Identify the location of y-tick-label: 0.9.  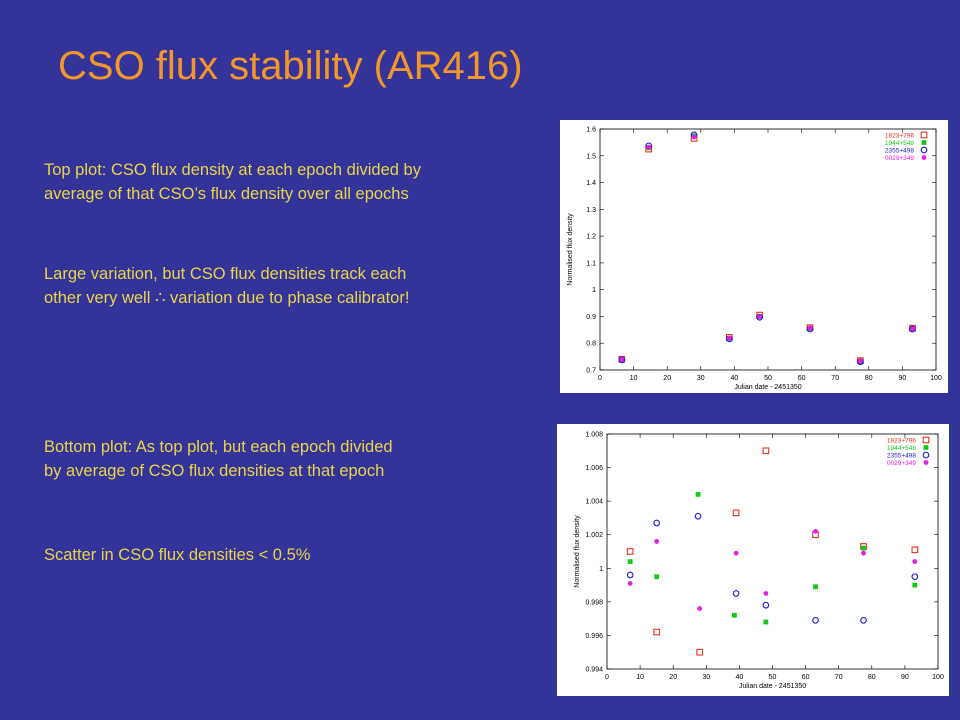
(591, 317).